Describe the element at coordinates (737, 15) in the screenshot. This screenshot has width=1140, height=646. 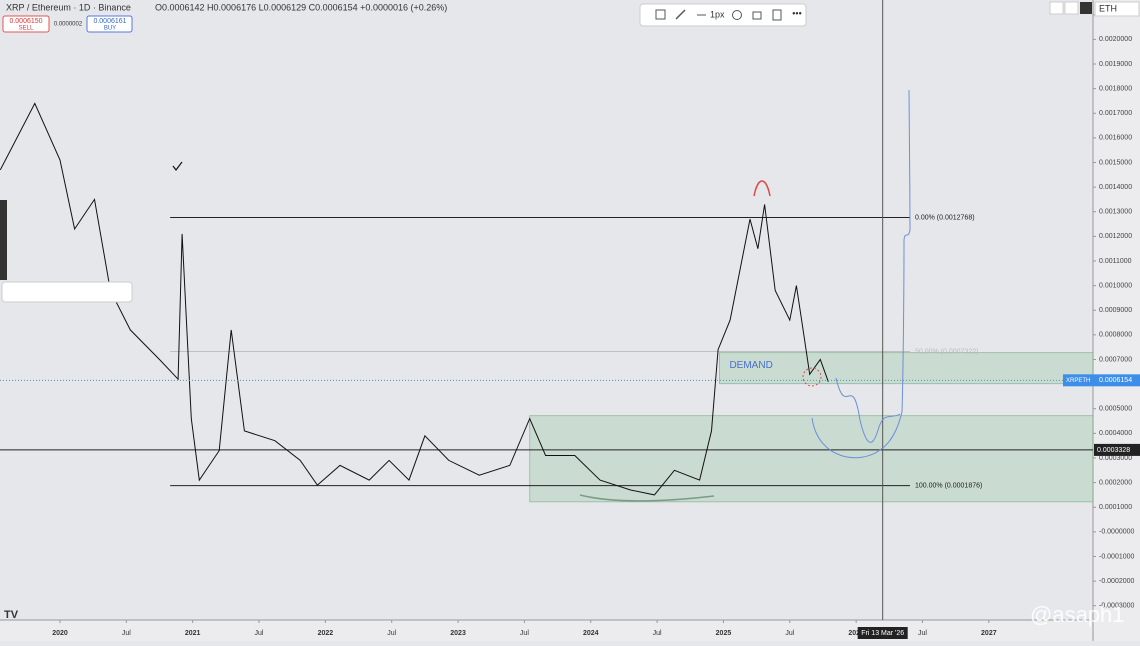
I see `settings-button` at that location.